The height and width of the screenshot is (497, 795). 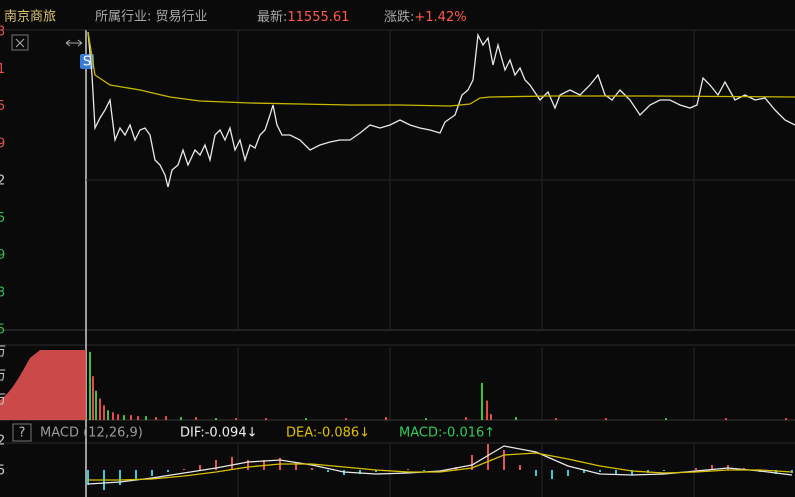 What do you see at coordinates (87, 62) in the screenshot?
I see `marker-text: S` at bounding box center [87, 62].